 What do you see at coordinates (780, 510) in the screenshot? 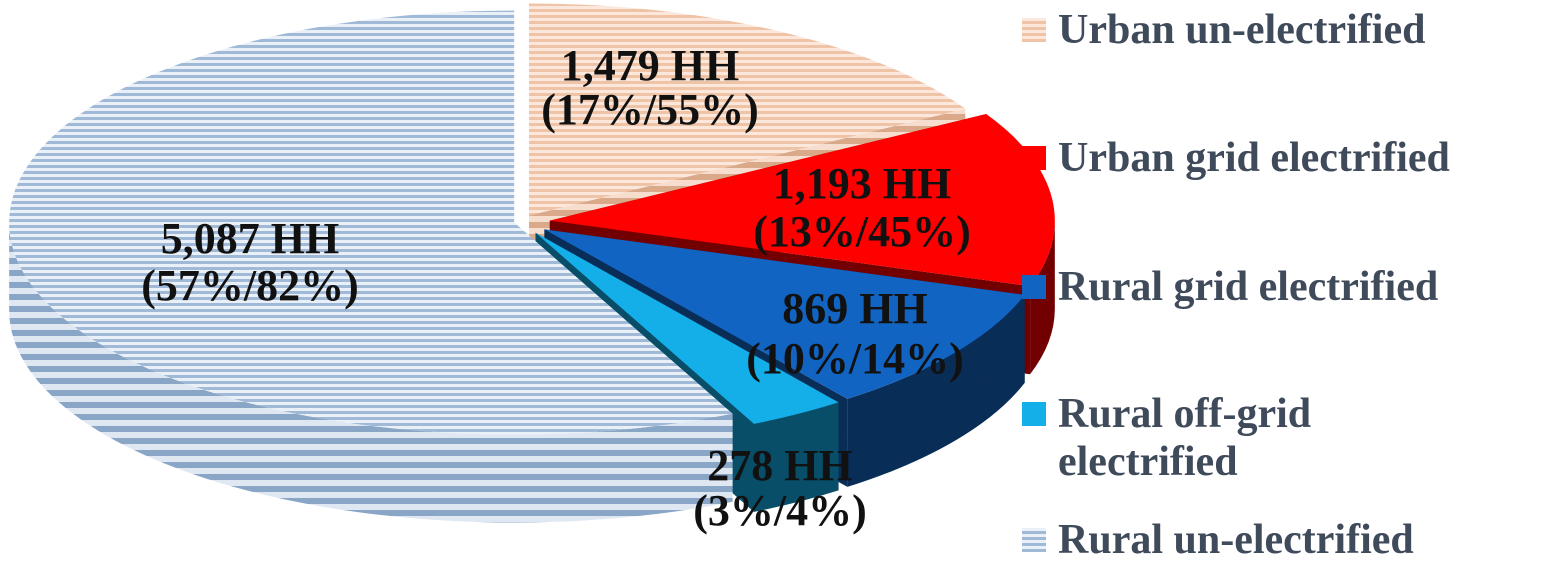
I see `data-label-rural-off-grid-electrified-line2: (3%/4%)` at bounding box center [780, 510].